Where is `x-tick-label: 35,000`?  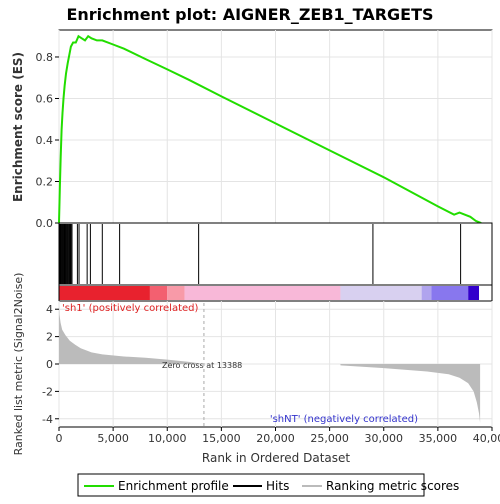 x-tick-label: 35,000 is located at coordinates (438, 438).